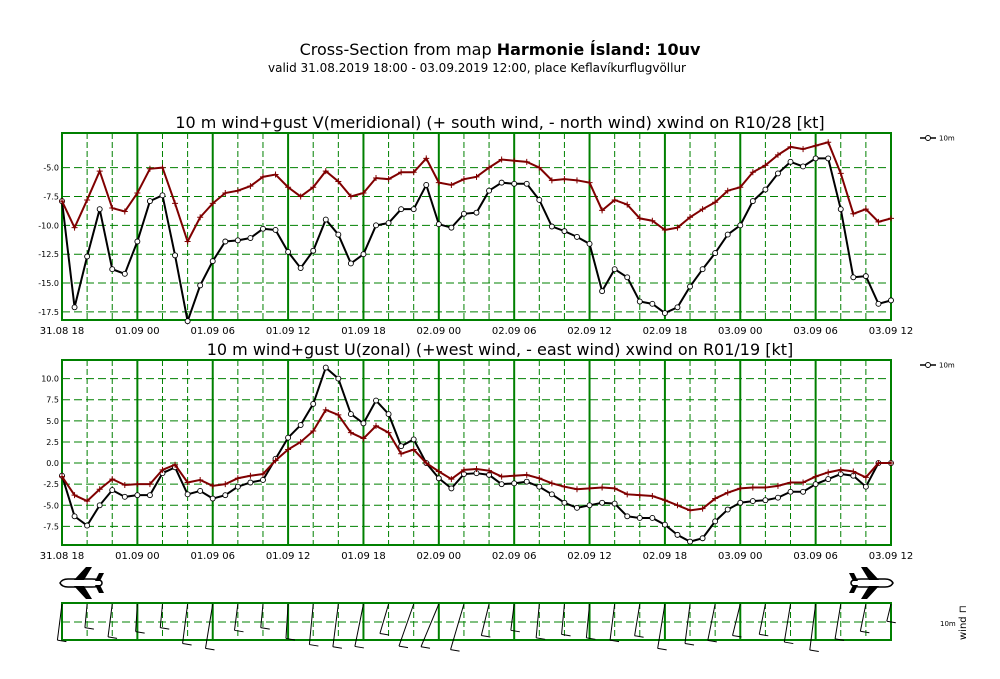  What do you see at coordinates (50, 379) in the screenshot?
I see `y-tick-label: 10.0` at bounding box center [50, 379].